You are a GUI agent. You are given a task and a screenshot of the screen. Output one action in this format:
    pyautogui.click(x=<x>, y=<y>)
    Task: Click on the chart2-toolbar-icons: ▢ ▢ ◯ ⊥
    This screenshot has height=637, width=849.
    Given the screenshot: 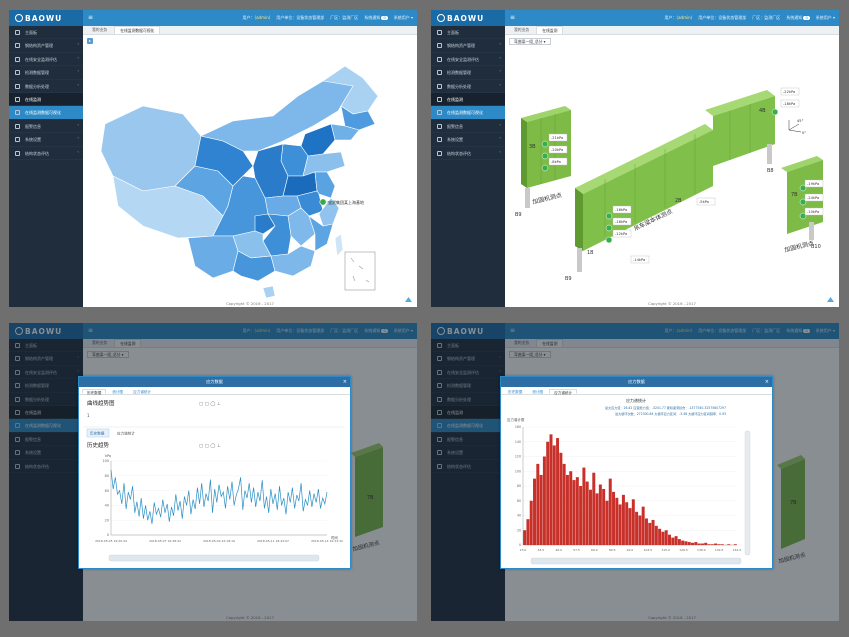 What is the action you would take?
    pyautogui.click(x=210, y=446)
    